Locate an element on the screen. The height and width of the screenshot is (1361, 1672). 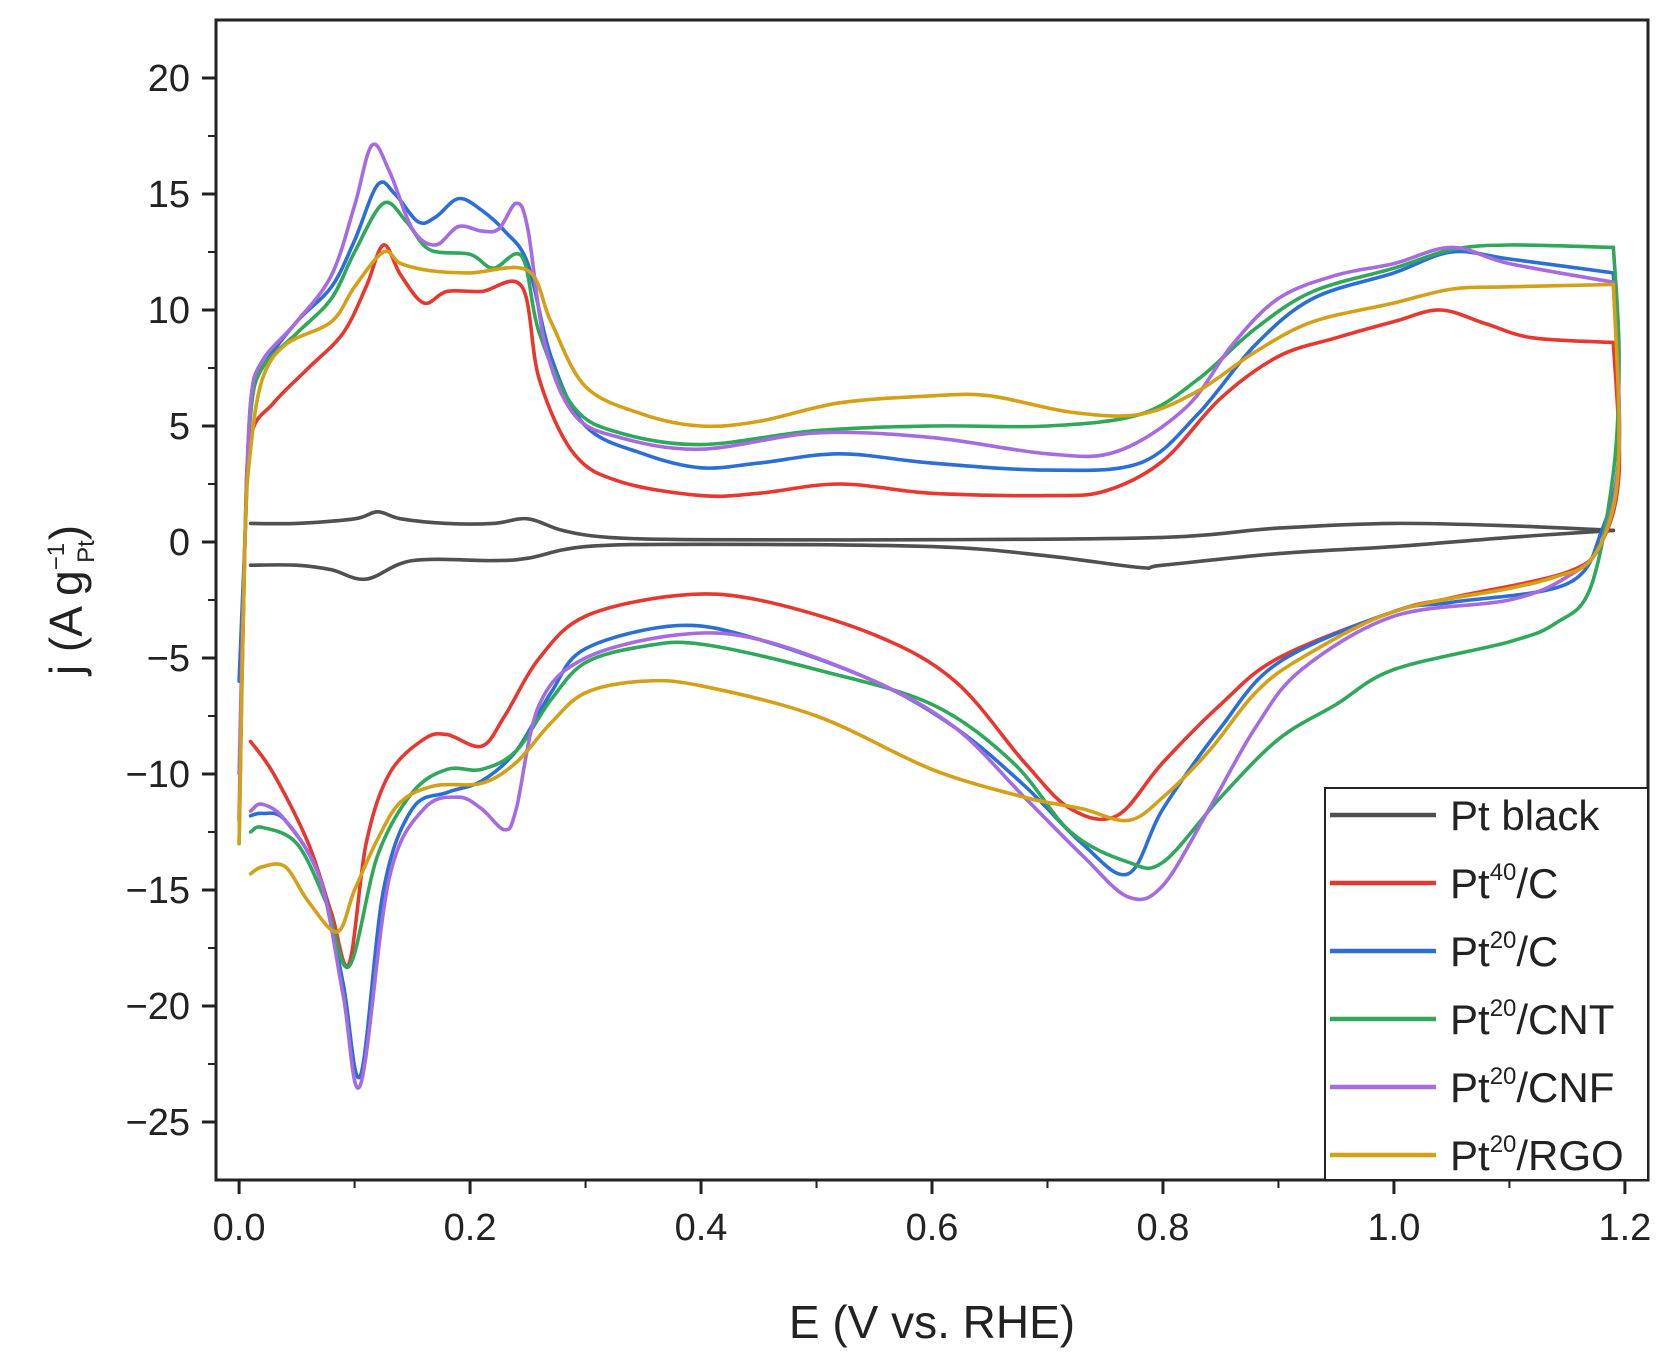
x-tick-label: 0.8 is located at coordinates (1163, 1228).